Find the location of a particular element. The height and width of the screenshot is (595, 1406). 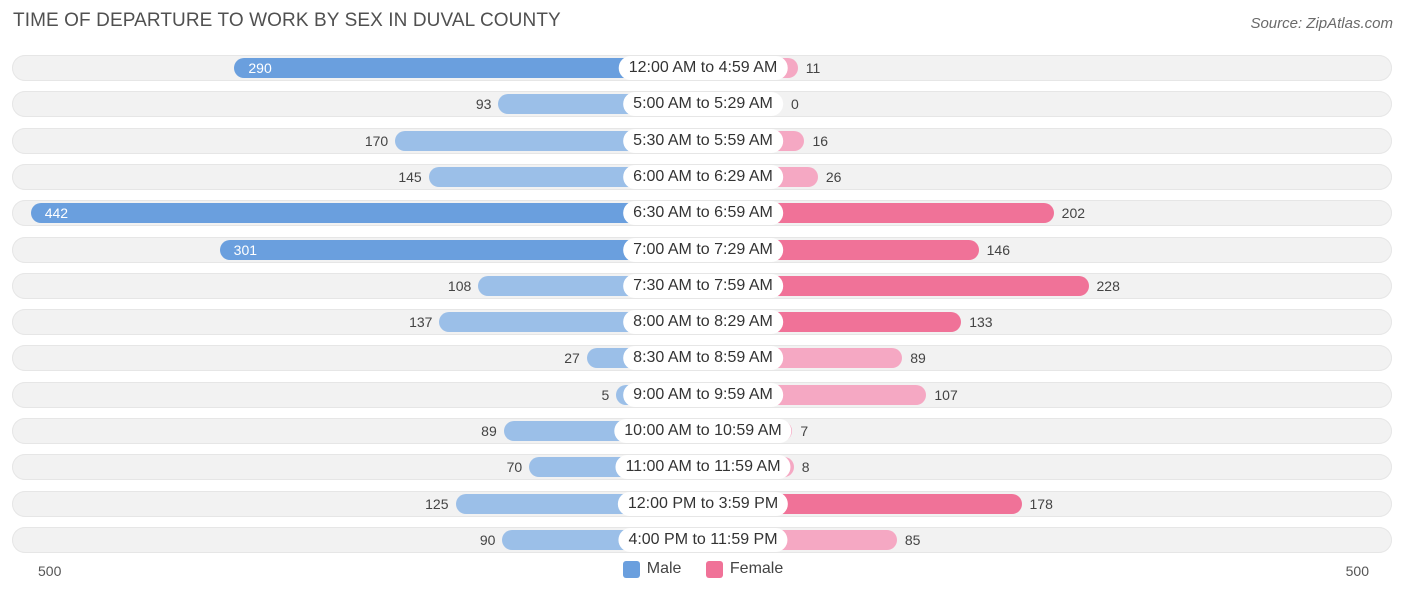

female-value-label: 133 is located at coordinates (981, 322).